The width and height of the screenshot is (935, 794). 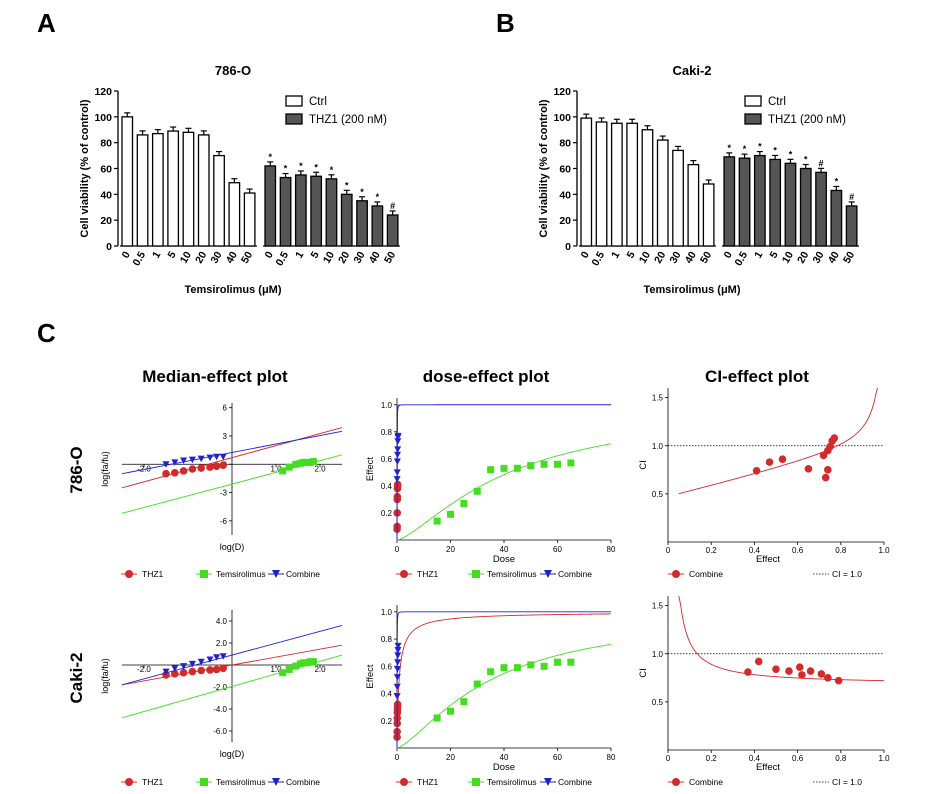 I want to click on legend-median-786o: THZ1 Temsirolimus Combine, so click(x=220, y=574).